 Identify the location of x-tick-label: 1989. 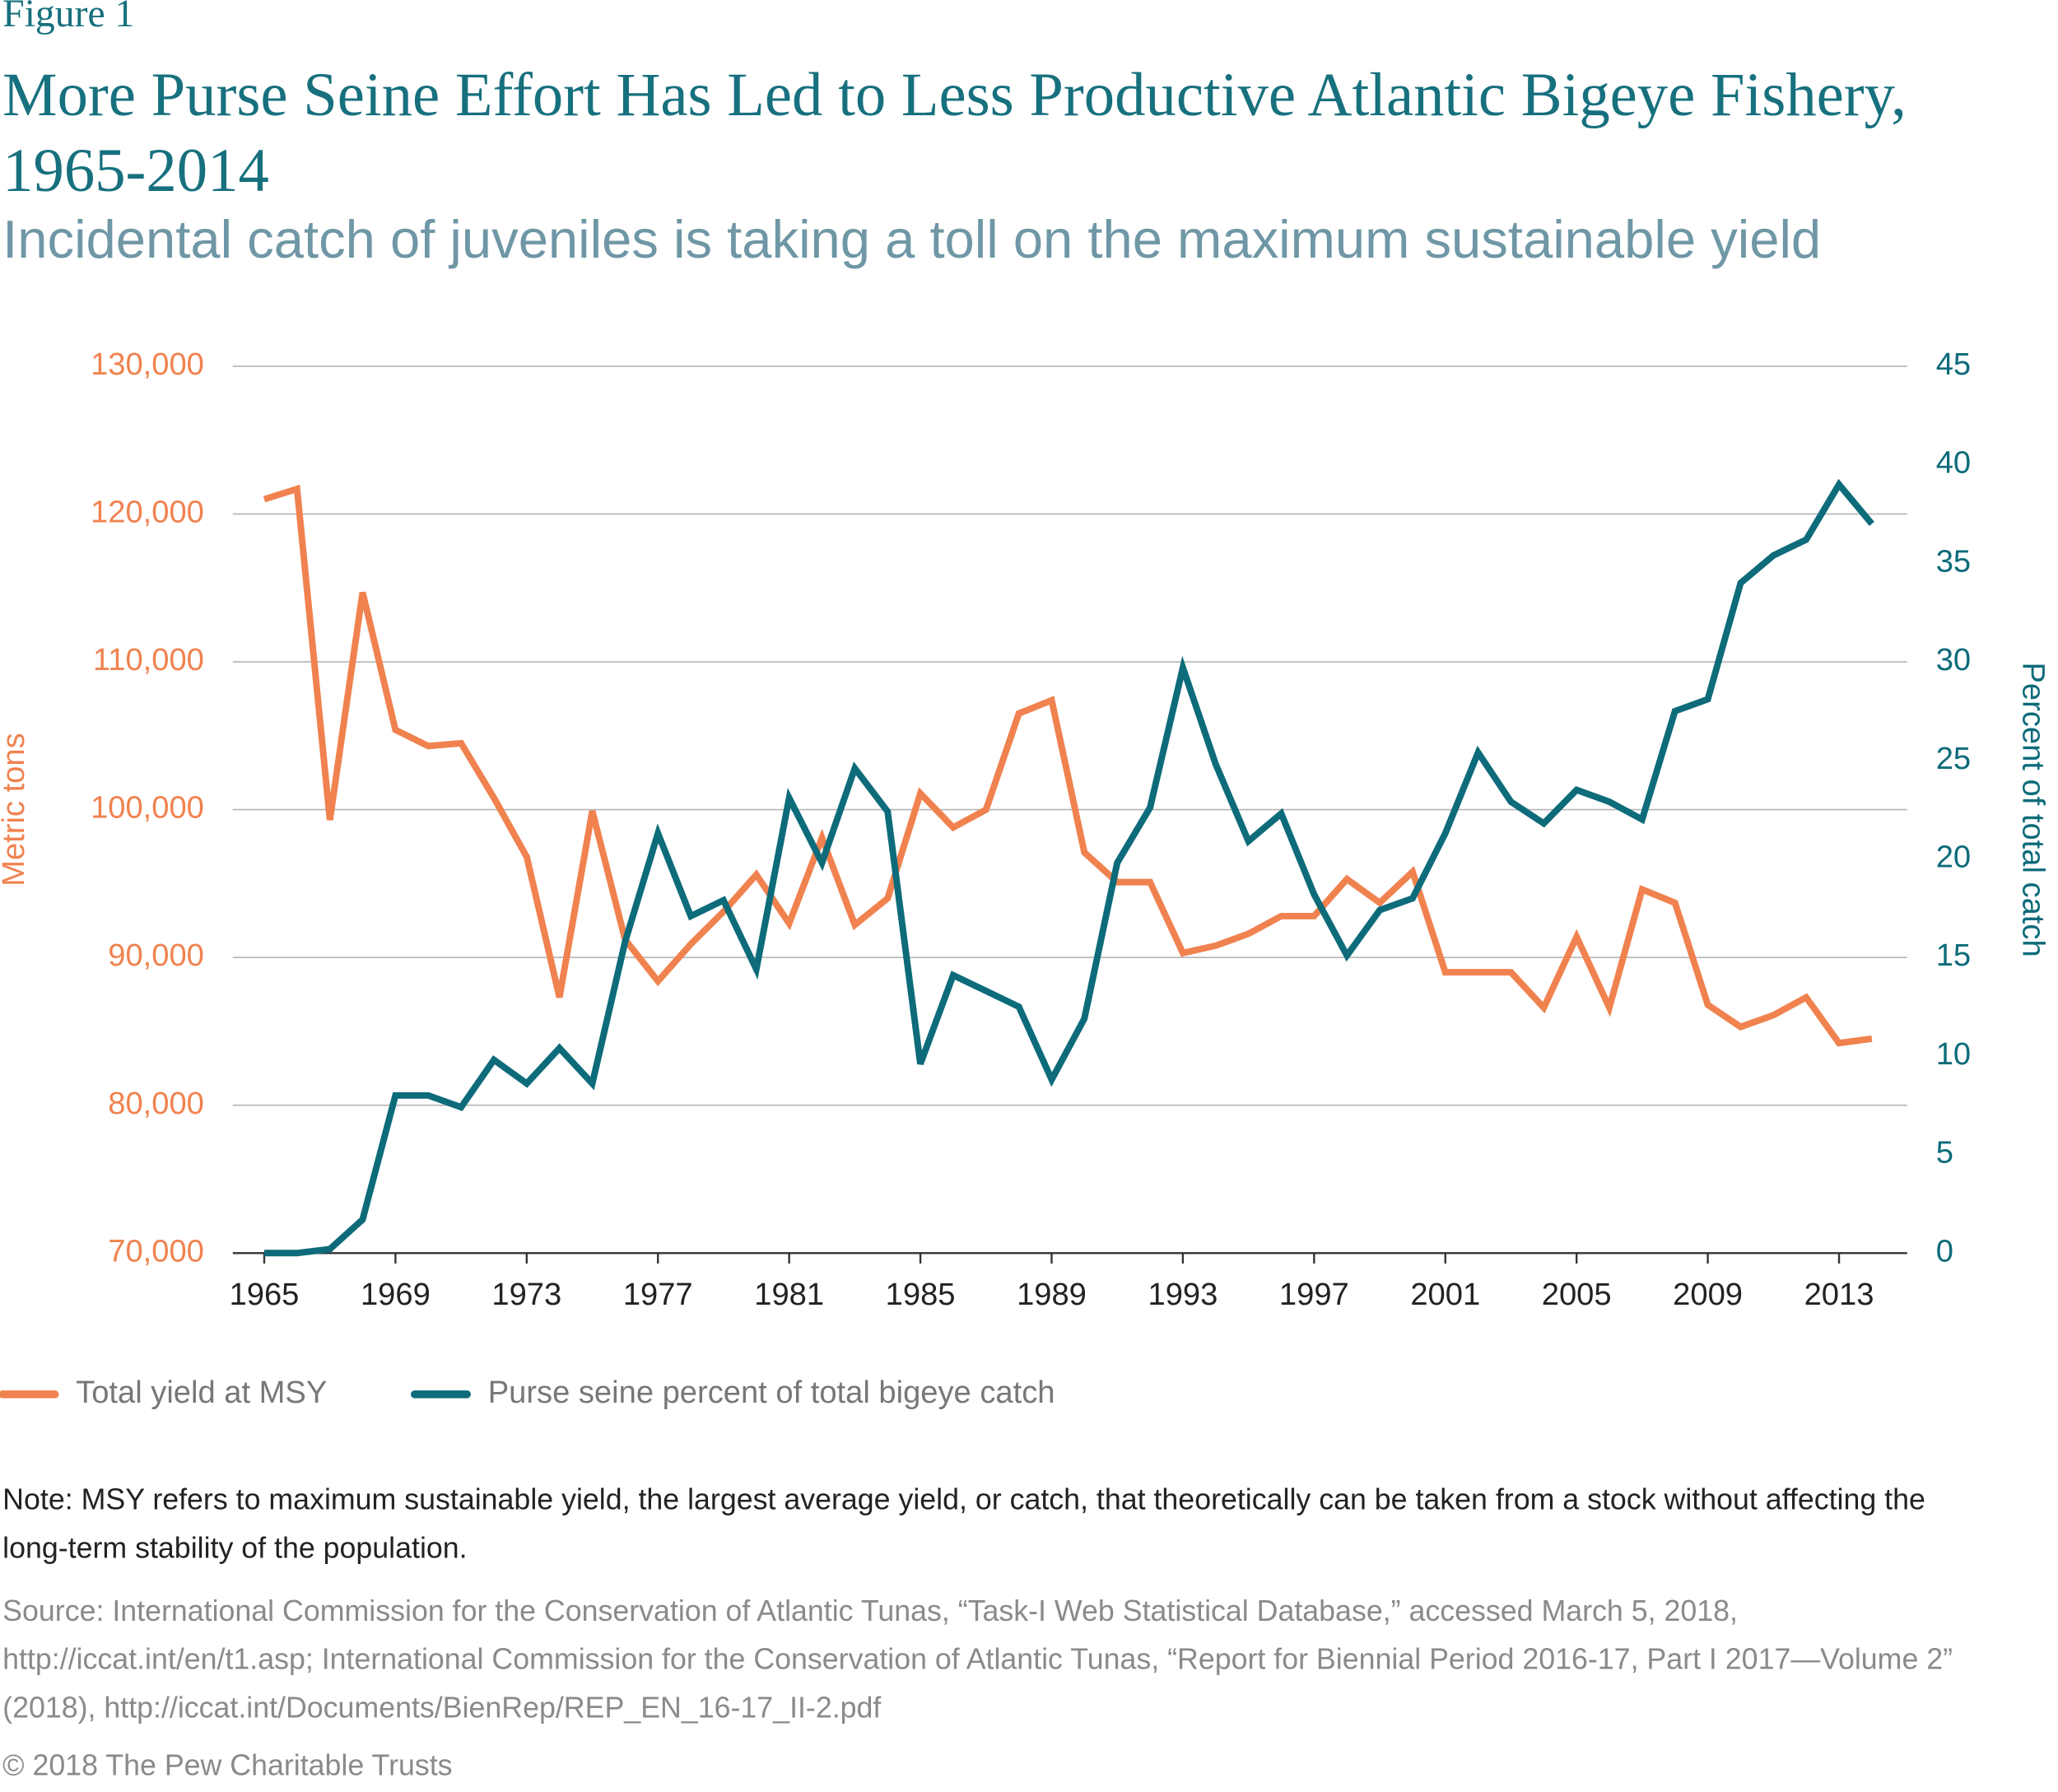
(1052, 1294).